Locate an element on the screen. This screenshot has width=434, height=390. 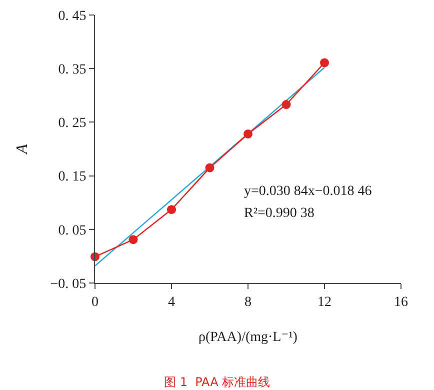
x-tick-label: 16 is located at coordinates (401, 302).